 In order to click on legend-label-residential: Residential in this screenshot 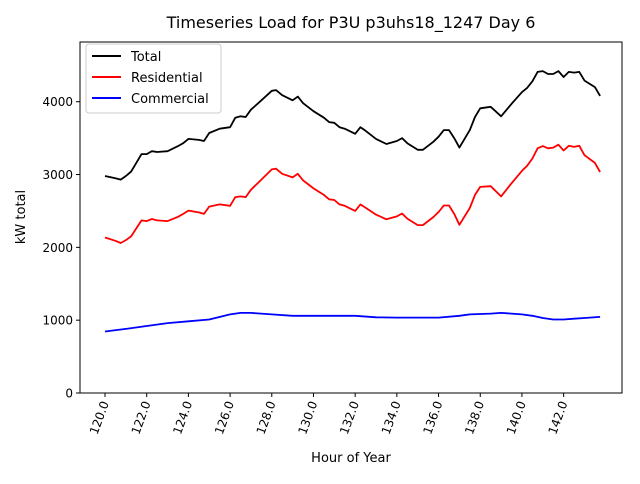, I will do `click(167, 78)`.